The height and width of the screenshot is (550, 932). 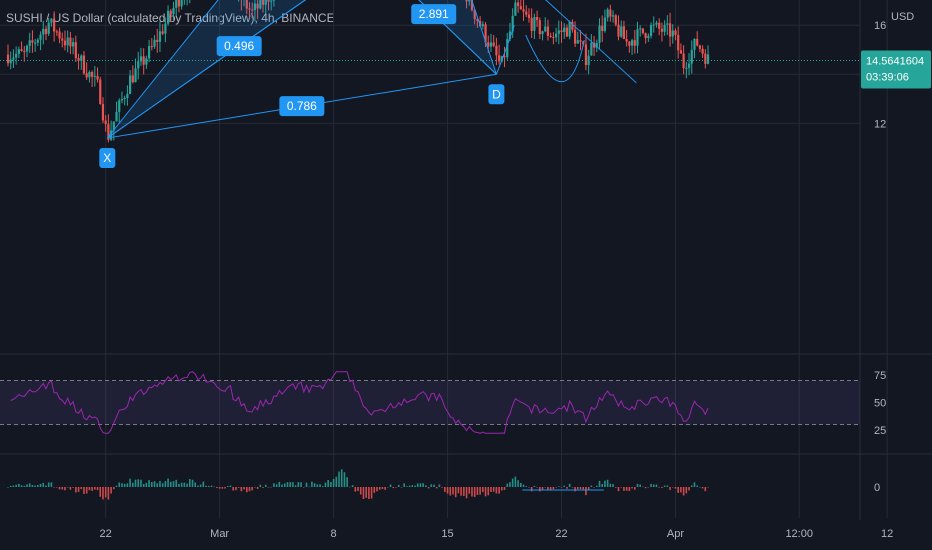 What do you see at coordinates (880, 124) in the screenshot?
I see `price-tick-label: 12` at bounding box center [880, 124].